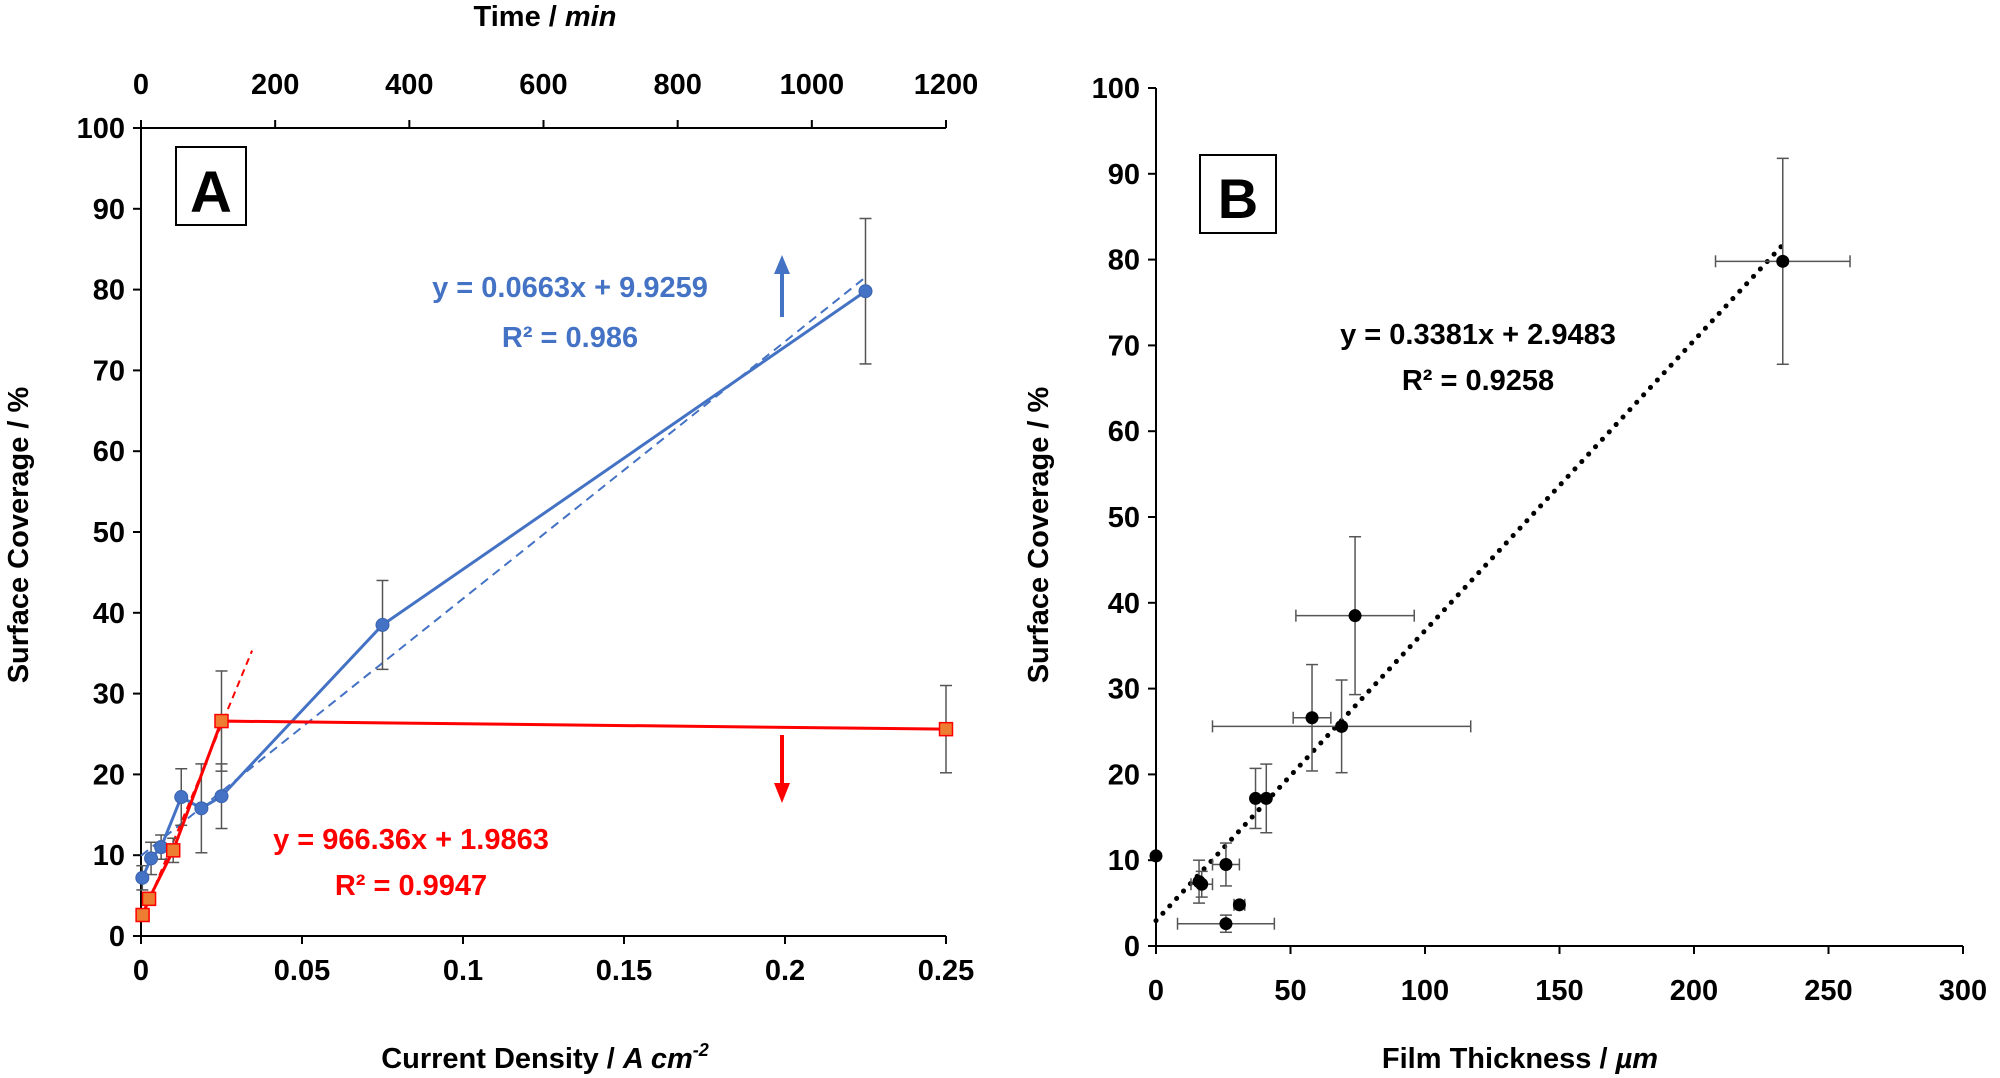 This screenshot has height=1078, width=2000. What do you see at coordinates (946, 85) in the screenshot?
I see `top-x-tick-label: 1200` at bounding box center [946, 85].